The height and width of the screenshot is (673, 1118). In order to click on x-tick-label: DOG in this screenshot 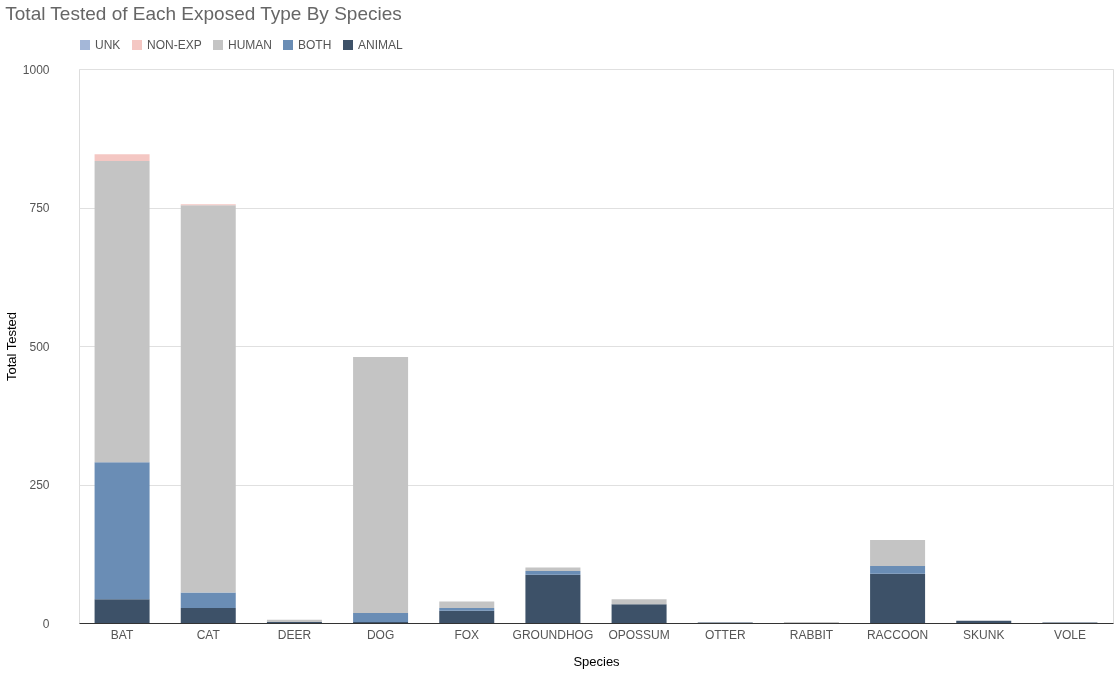, I will do `click(380, 634)`.